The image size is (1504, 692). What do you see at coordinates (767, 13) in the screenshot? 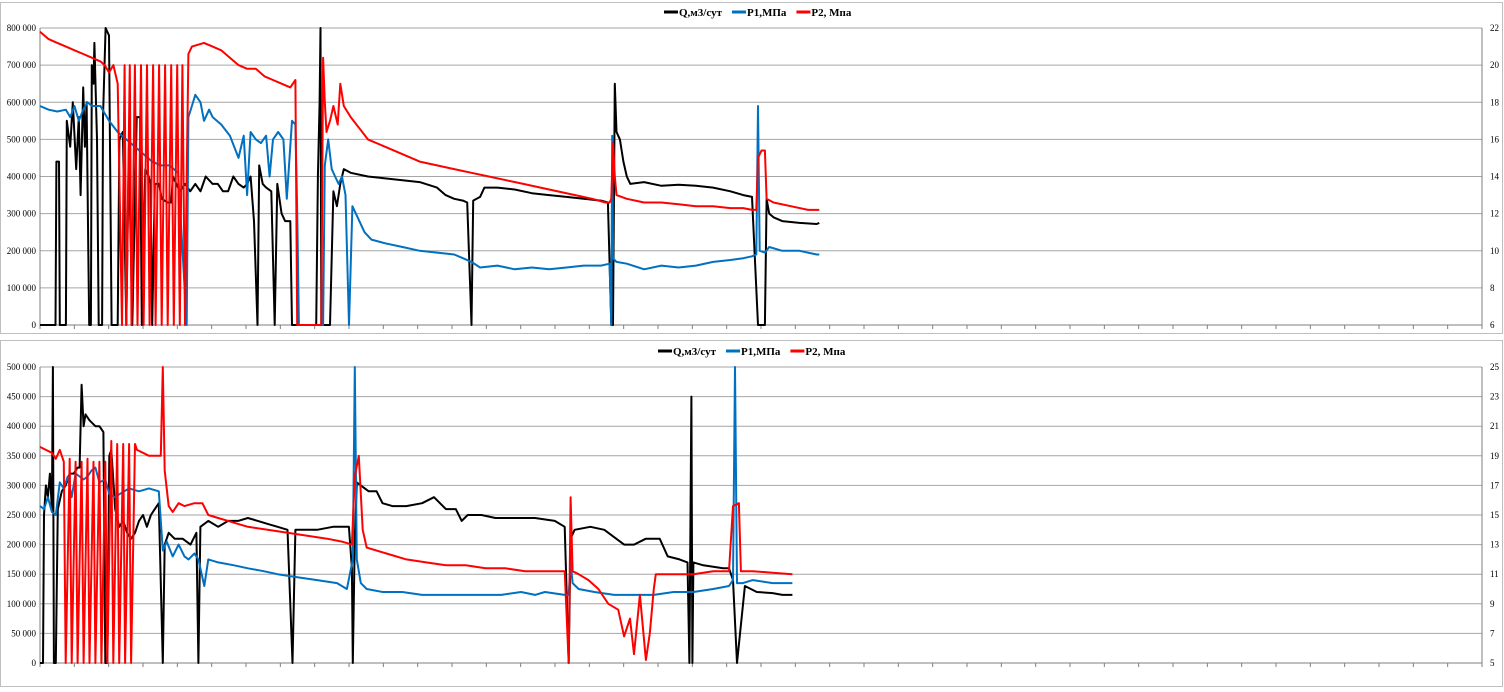
I see `chart-1-legend-label-2: P1,МПа` at bounding box center [767, 13].